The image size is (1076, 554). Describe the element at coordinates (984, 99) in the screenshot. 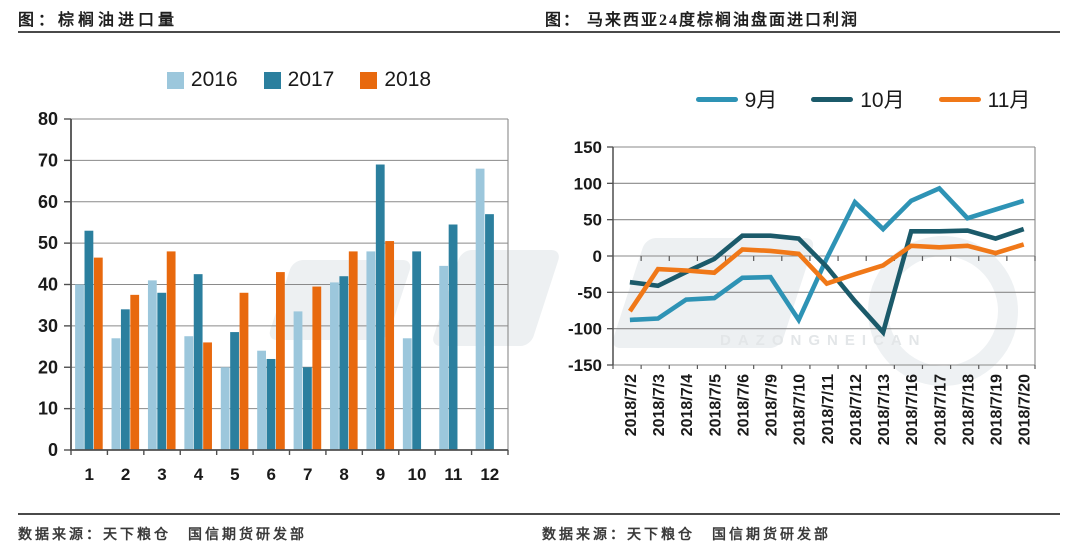

I see `legend-item-1-2: 11月` at that location.